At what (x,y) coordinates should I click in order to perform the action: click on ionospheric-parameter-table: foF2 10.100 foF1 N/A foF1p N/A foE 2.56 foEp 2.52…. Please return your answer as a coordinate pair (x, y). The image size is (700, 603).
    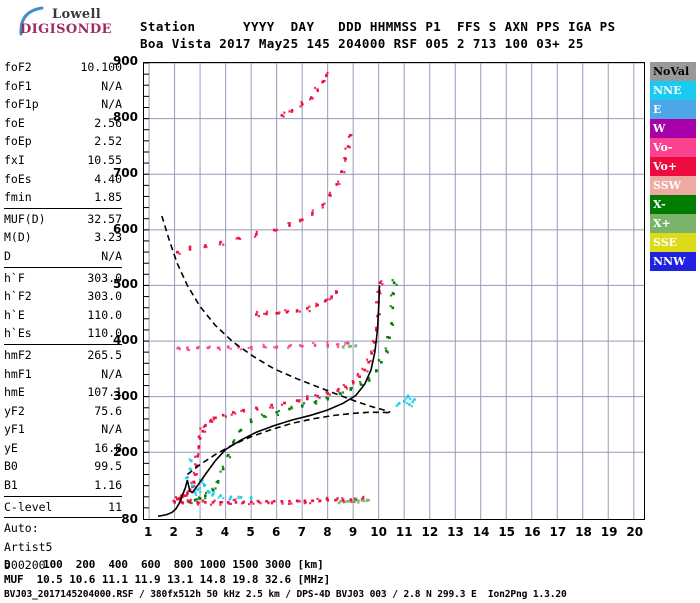
    Looking at the image, I should click on (63, 316).